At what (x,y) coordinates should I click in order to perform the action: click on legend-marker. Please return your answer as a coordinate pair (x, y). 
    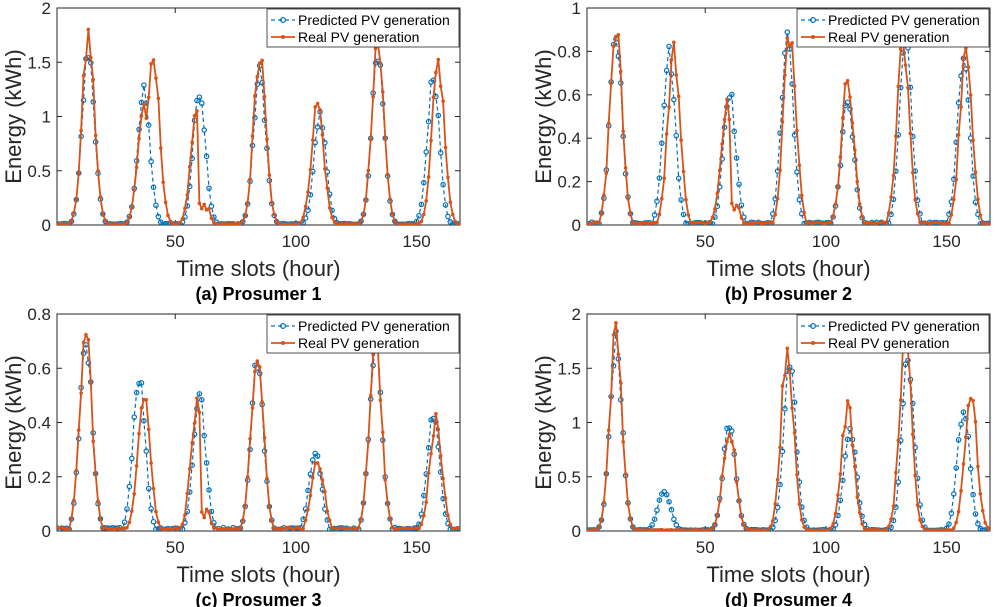
    Looking at the image, I should click on (283, 326).